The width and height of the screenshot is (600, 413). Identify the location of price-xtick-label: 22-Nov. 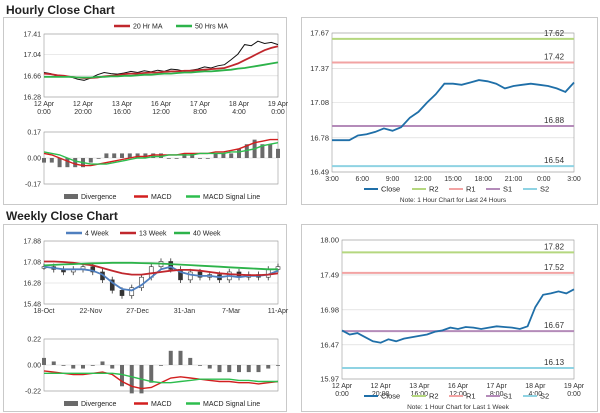
(91, 311).